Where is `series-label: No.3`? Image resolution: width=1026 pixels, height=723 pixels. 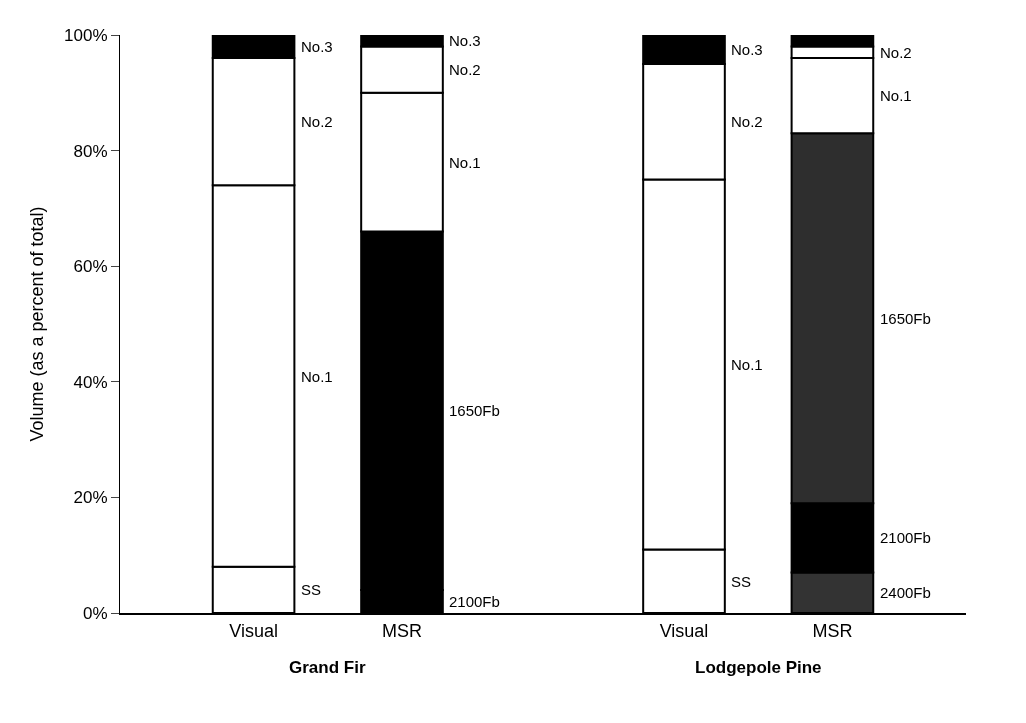 series-label: No.3 is located at coordinates (747, 49).